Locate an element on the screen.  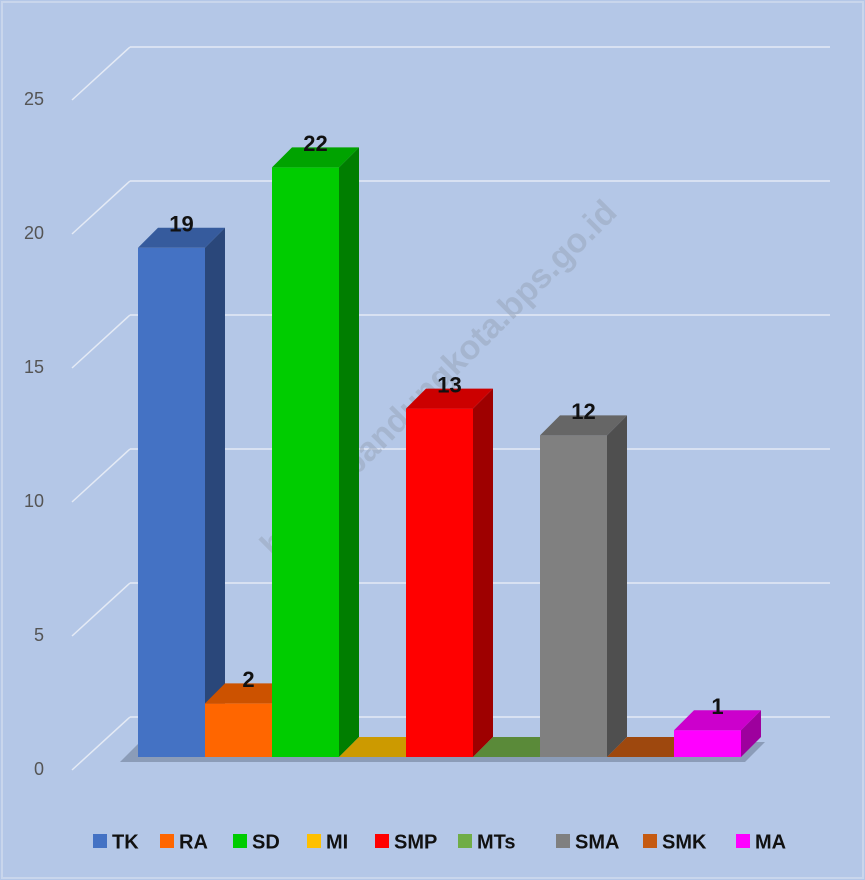
legend-label: SMA is located at coordinates (597, 842).